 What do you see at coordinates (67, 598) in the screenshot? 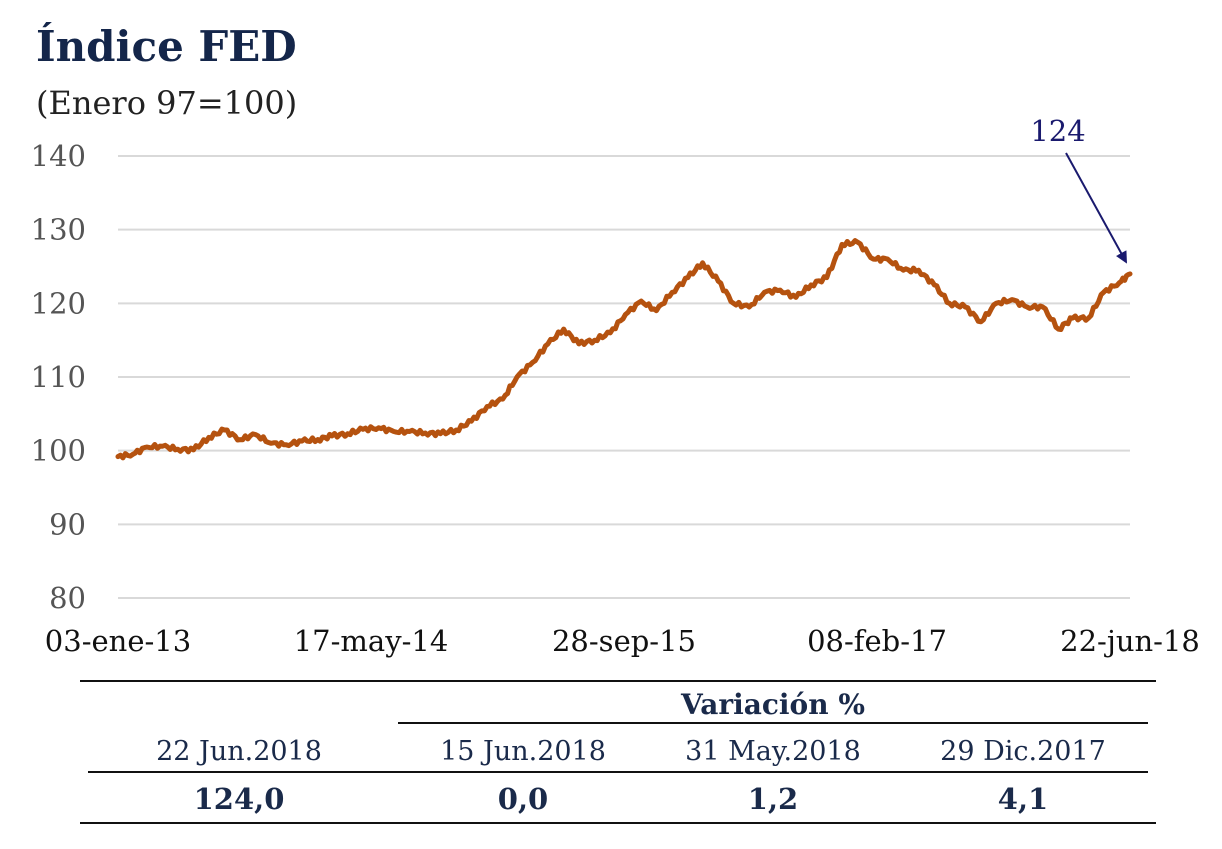
I see `y-tick-label: 80` at bounding box center [67, 598].